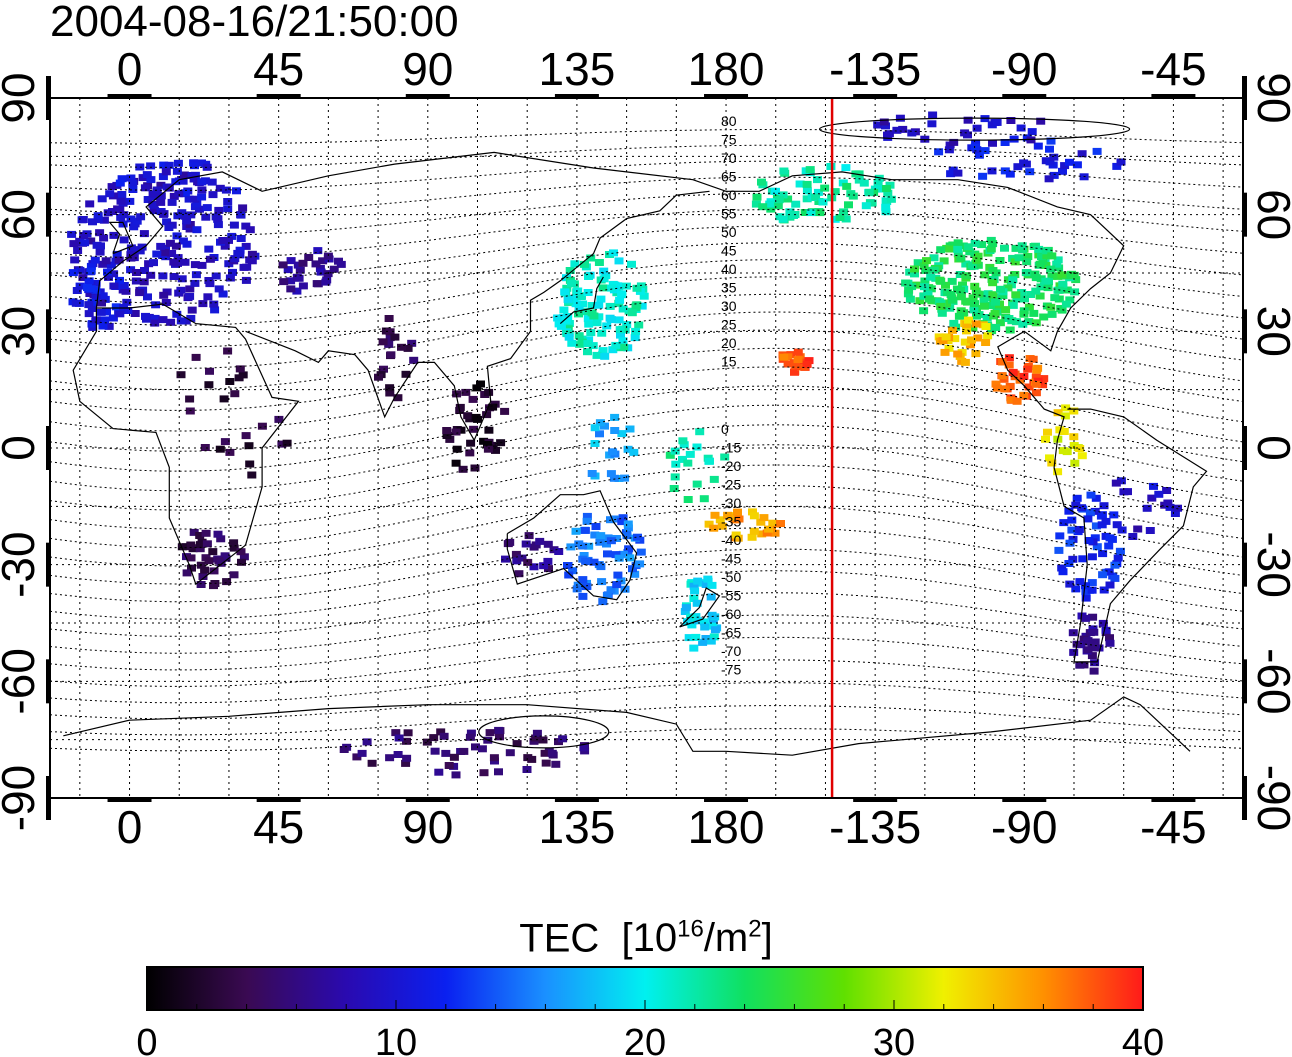 The image size is (1292, 1057). Describe the element at coordinates (729, 251) in the screenshot. I see `contour-label: 45` at that location.